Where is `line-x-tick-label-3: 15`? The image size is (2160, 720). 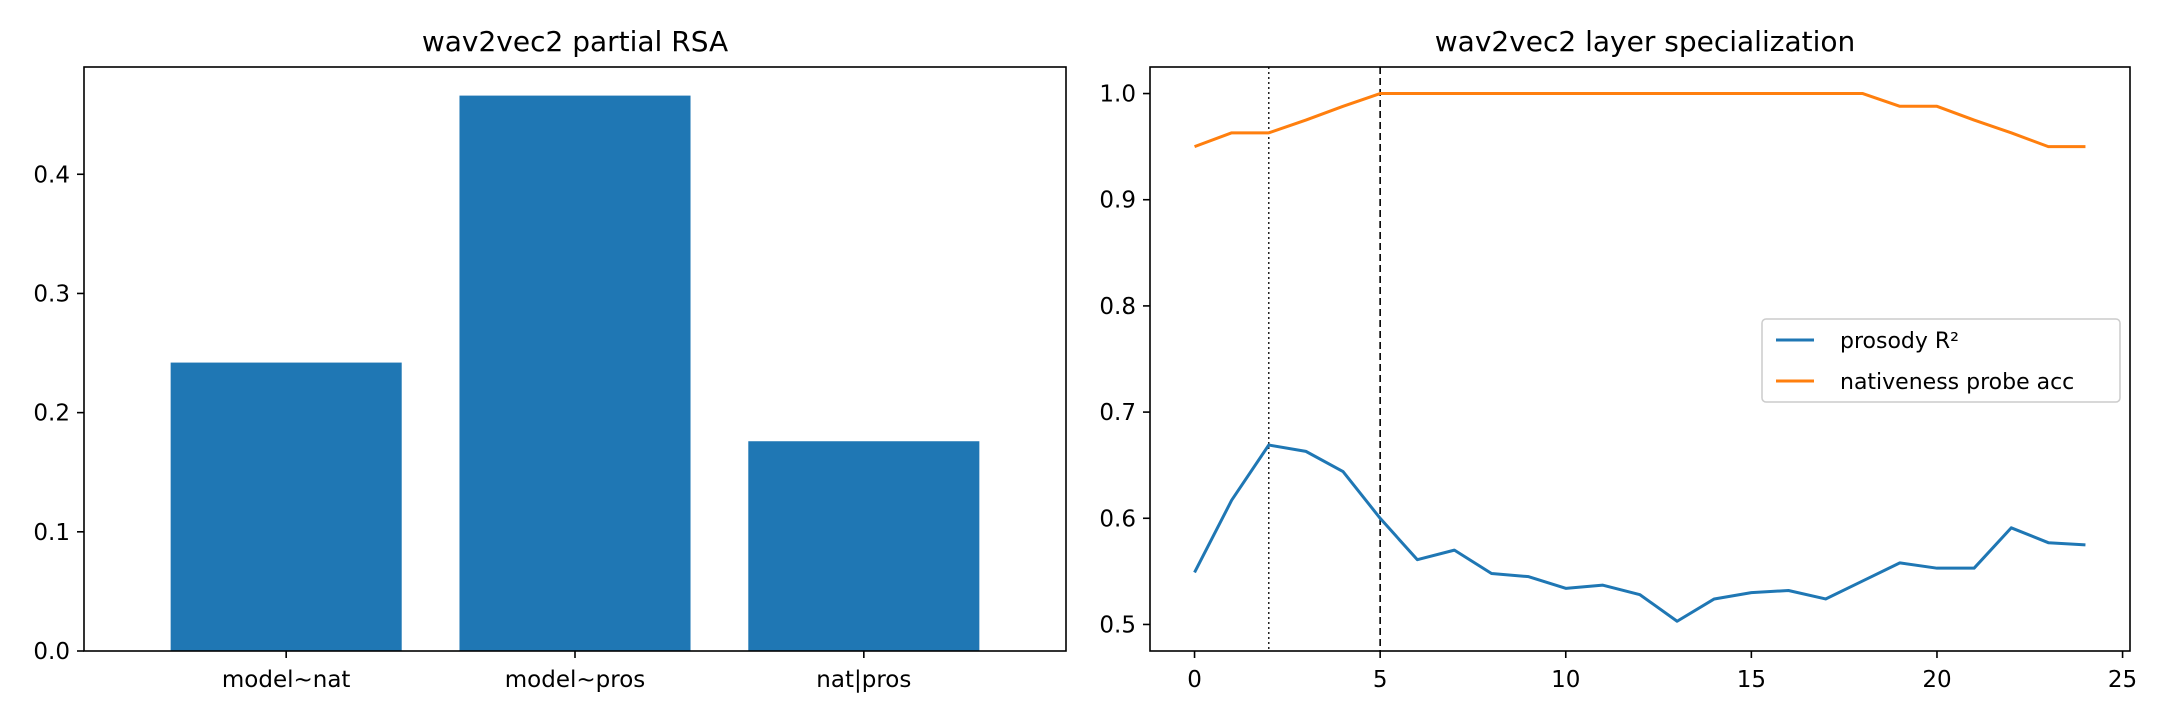
line-x-tick-label-3: 15 is located at coordinates (1751, 680).